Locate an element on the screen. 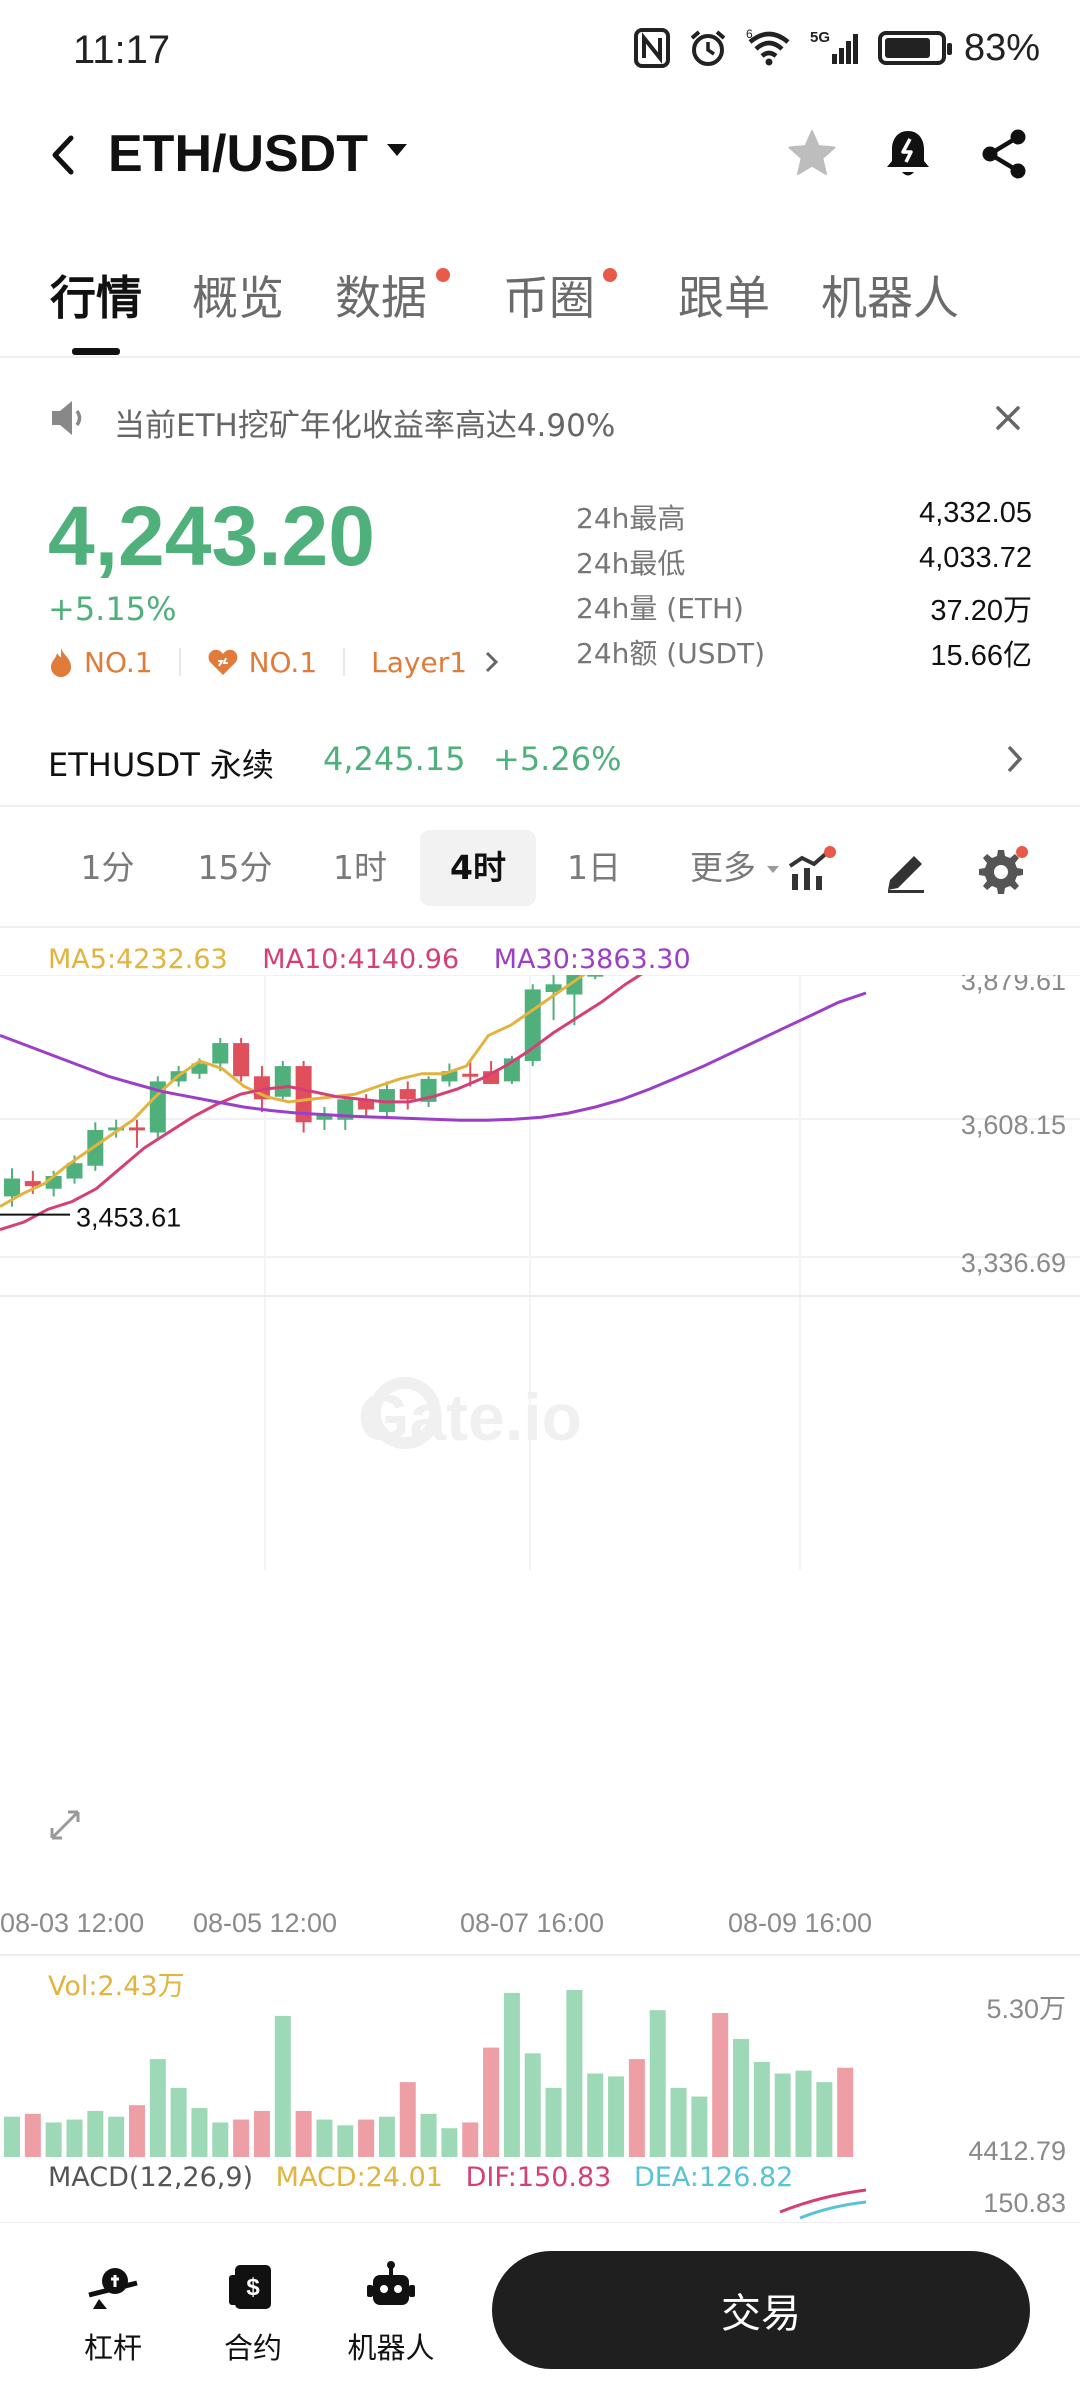 Image resolution: width=1080 pixels, height=2400 pixels. interval-1m: 1分 is located at coordinates (107, 867).